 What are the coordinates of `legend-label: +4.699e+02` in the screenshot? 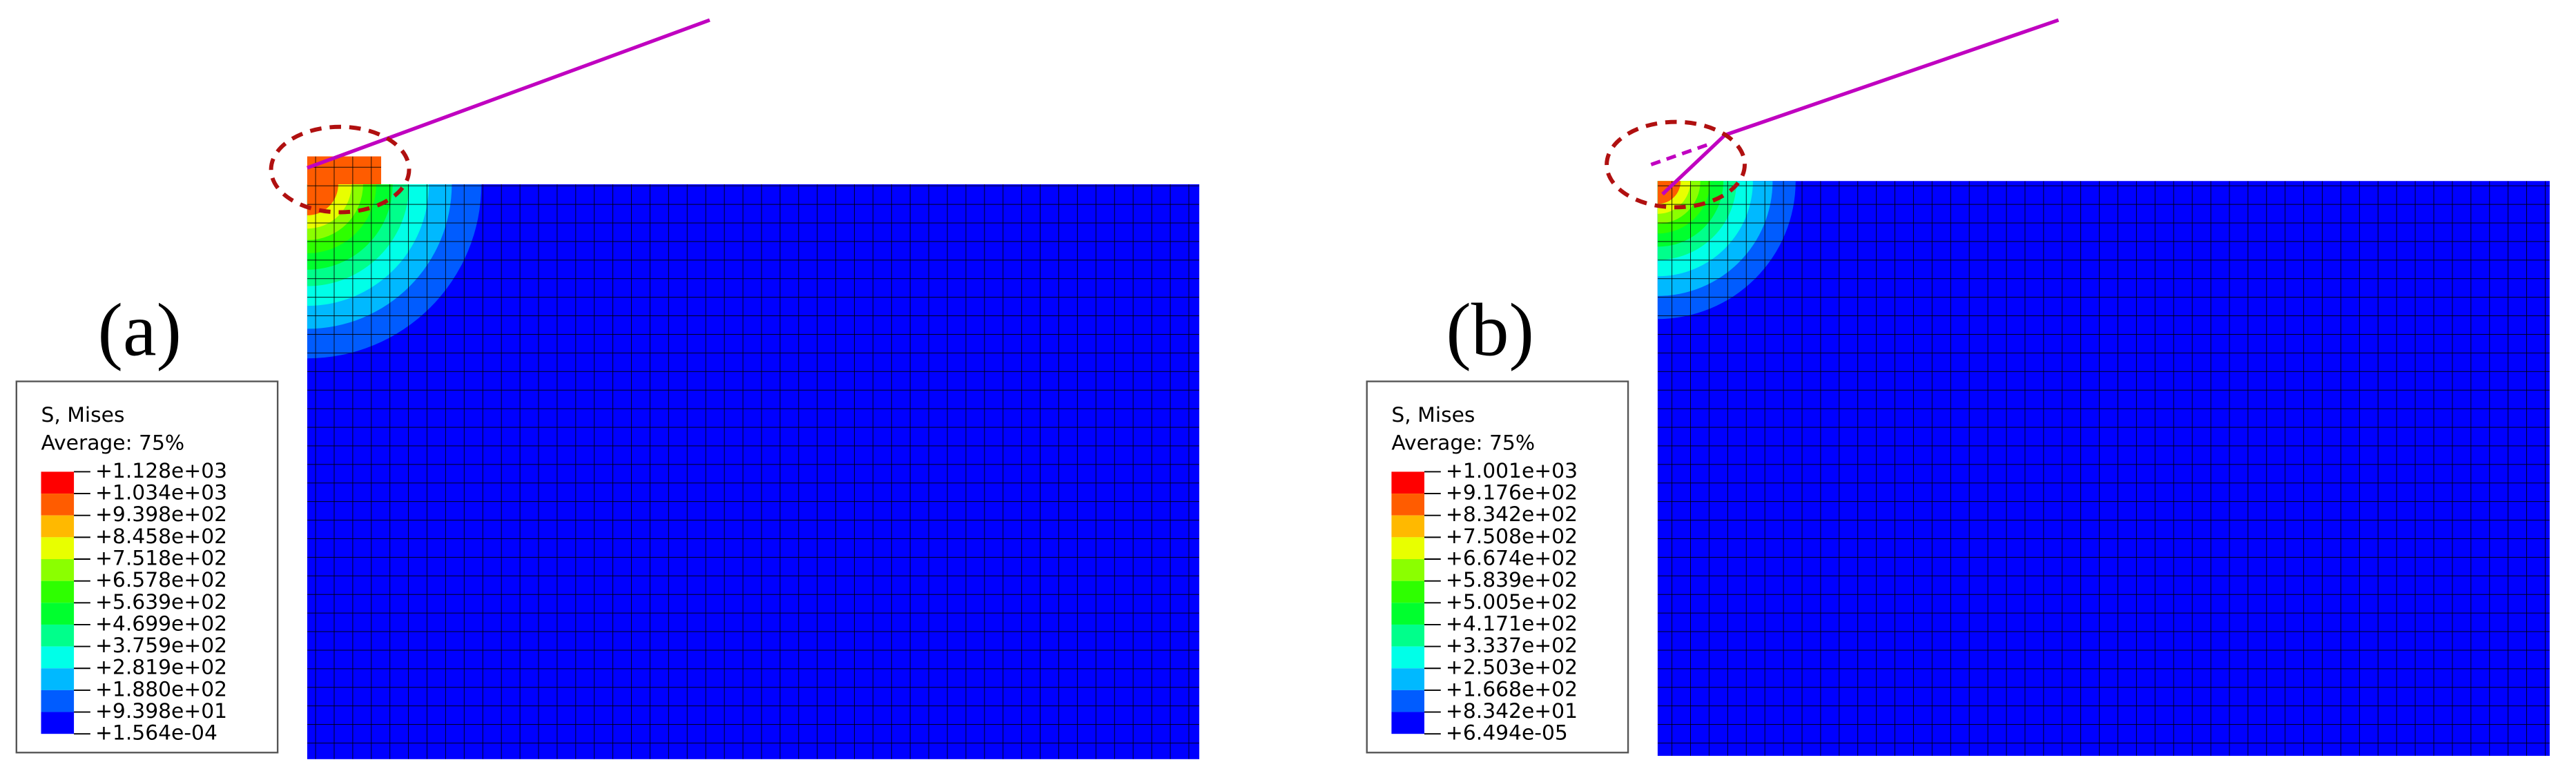 It's located at (161, 624).